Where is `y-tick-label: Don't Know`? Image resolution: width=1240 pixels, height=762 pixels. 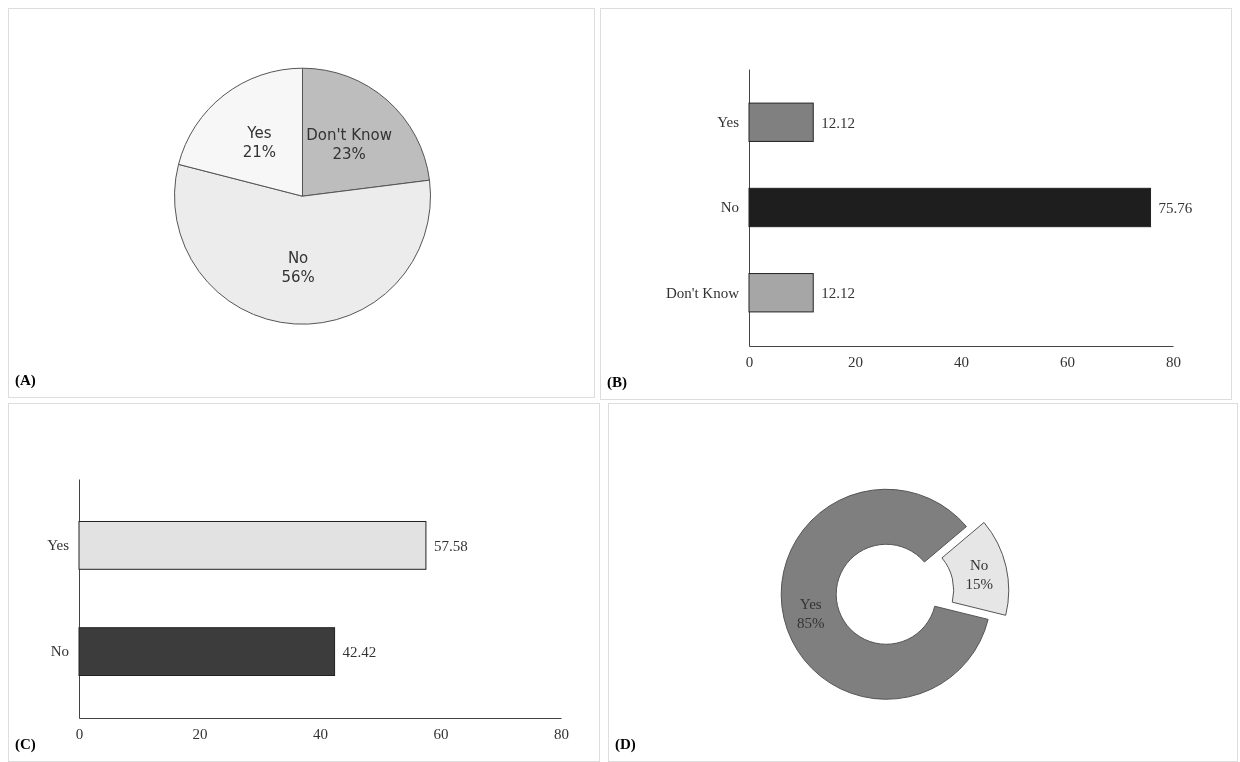 y-tick-label: Don't Know is located at coordinates (702, 292).